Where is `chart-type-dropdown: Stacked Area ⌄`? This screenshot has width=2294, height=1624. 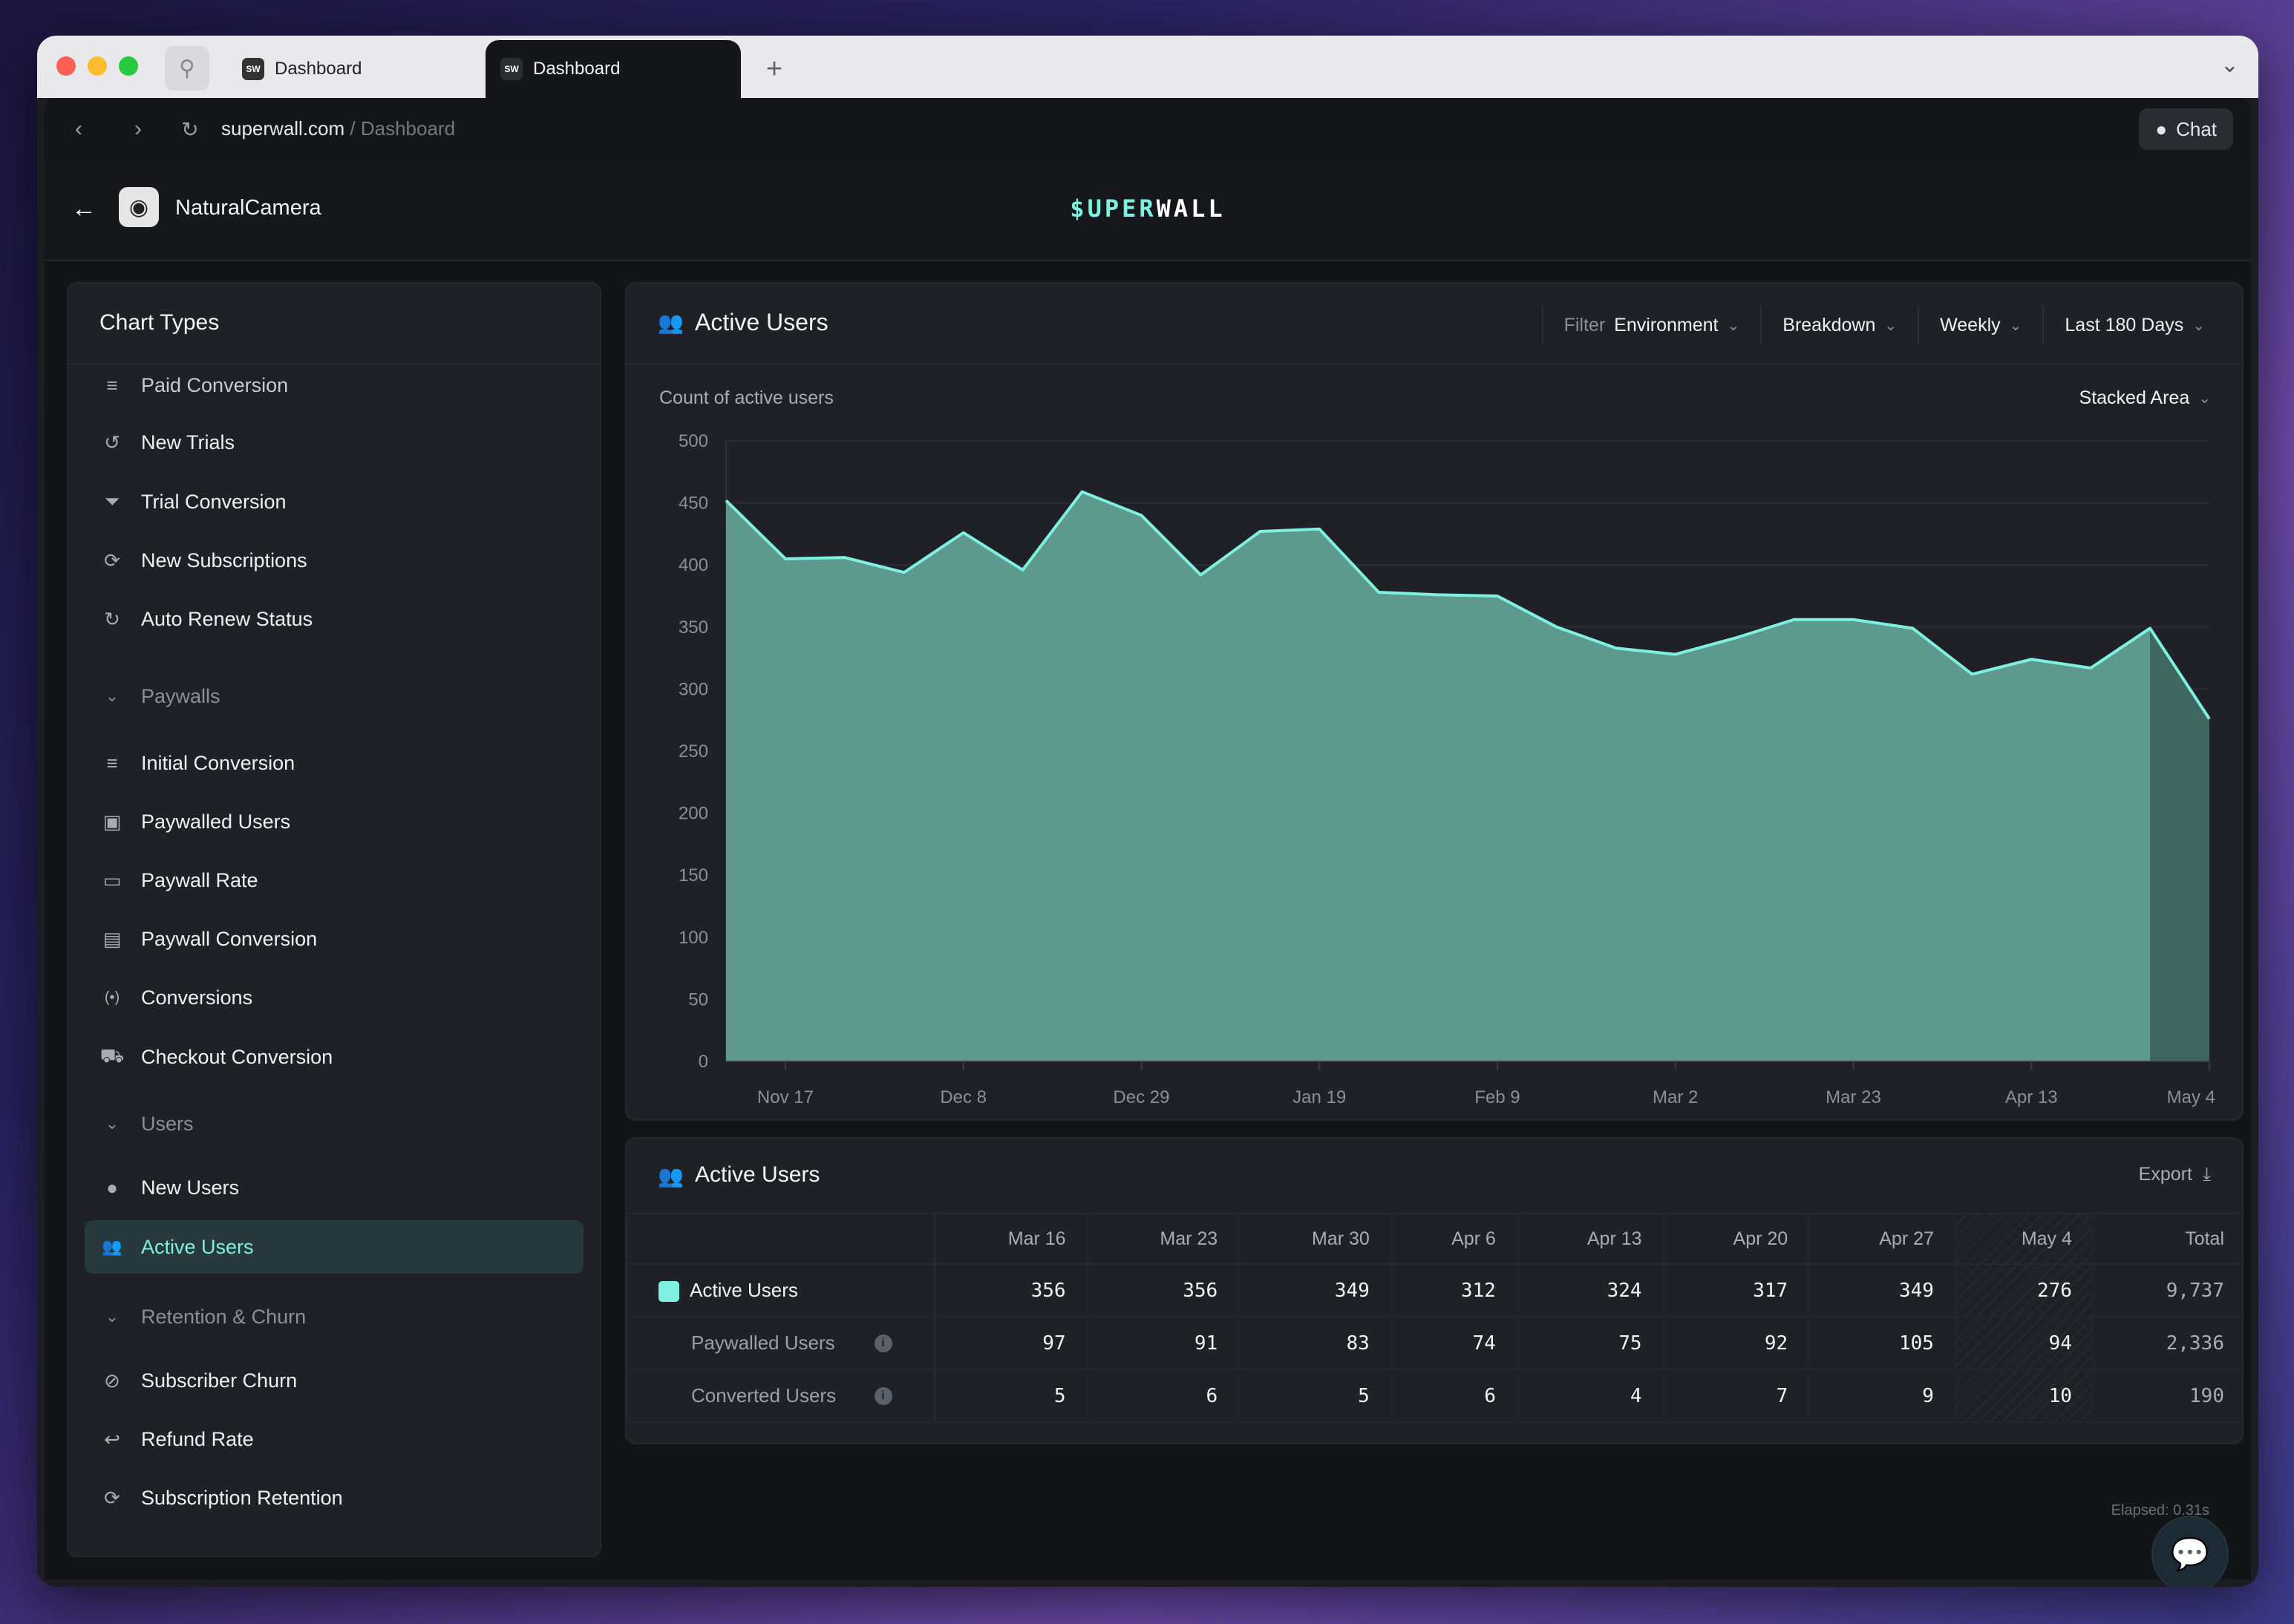 chart-type-dropdown: Stacked Area ⌄ is located at coordinates (2145, 398).